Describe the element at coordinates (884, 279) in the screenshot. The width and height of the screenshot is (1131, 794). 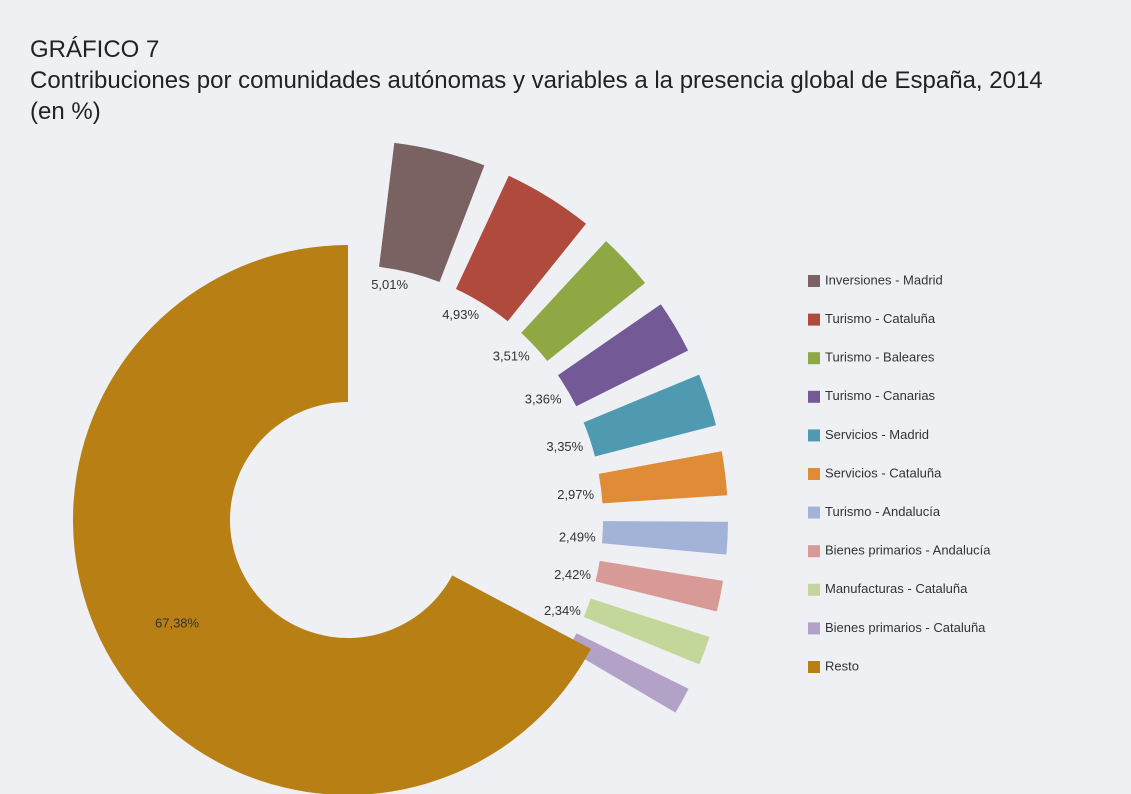
I see `legend-label: Inversiones - Madrid` at that location.